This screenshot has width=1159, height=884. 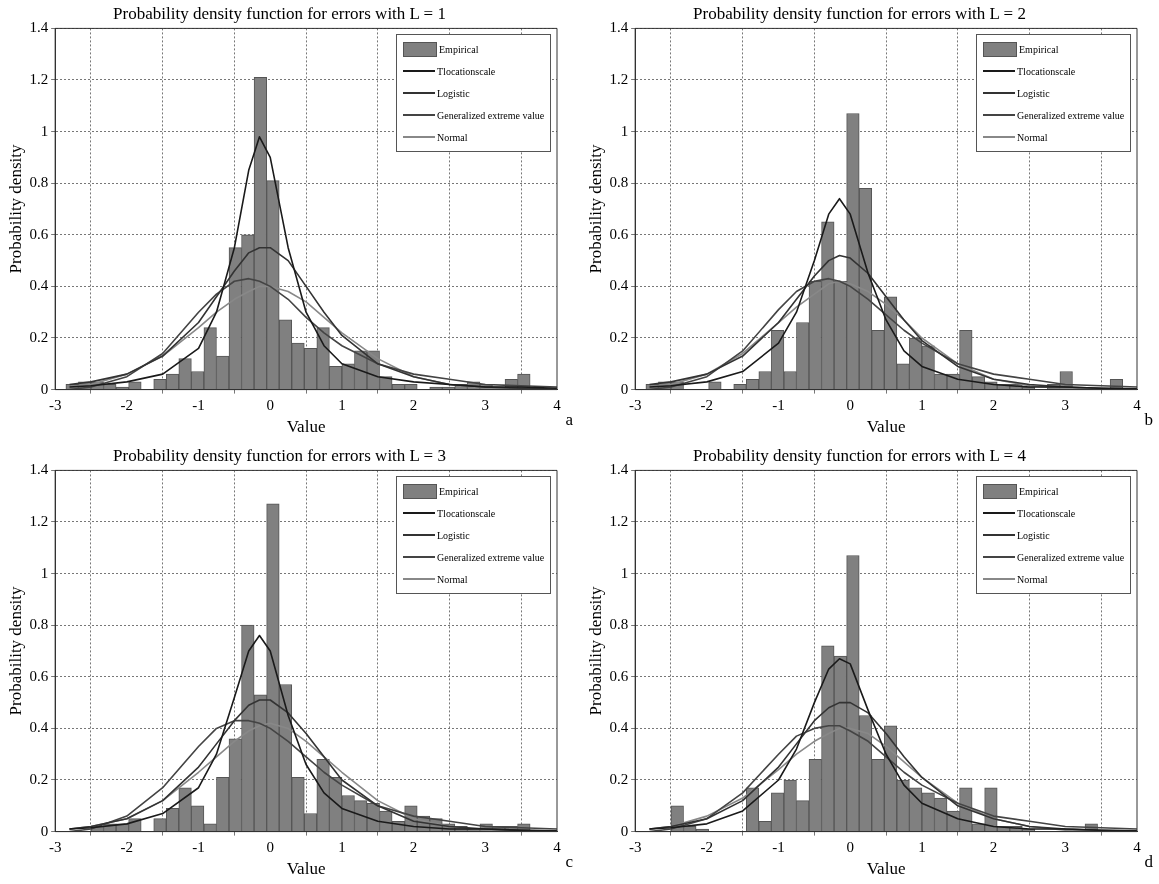 What do you see at coordinates (279, 455) in the screenshot?
I see `chart-title: Probability density function for errors with L = 3` at bounding box center [279, 455].